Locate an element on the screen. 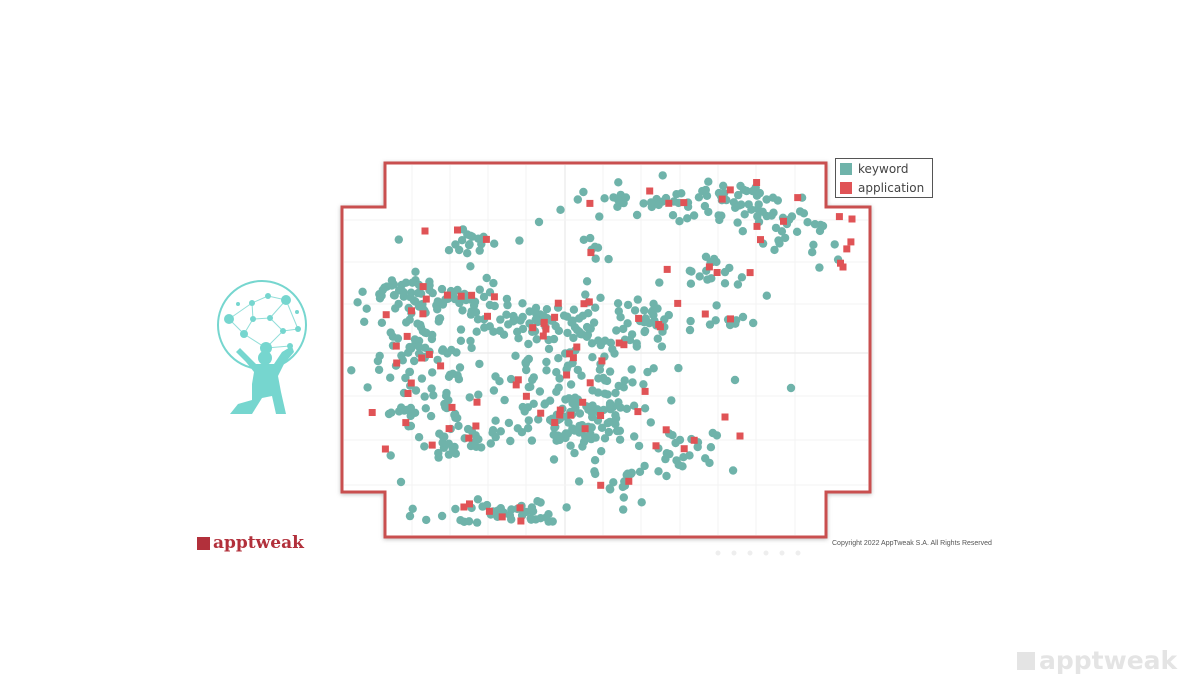 This screenshot has width=1200, height=700. chart-legend: keyword application is located at coordinates (884, 178).